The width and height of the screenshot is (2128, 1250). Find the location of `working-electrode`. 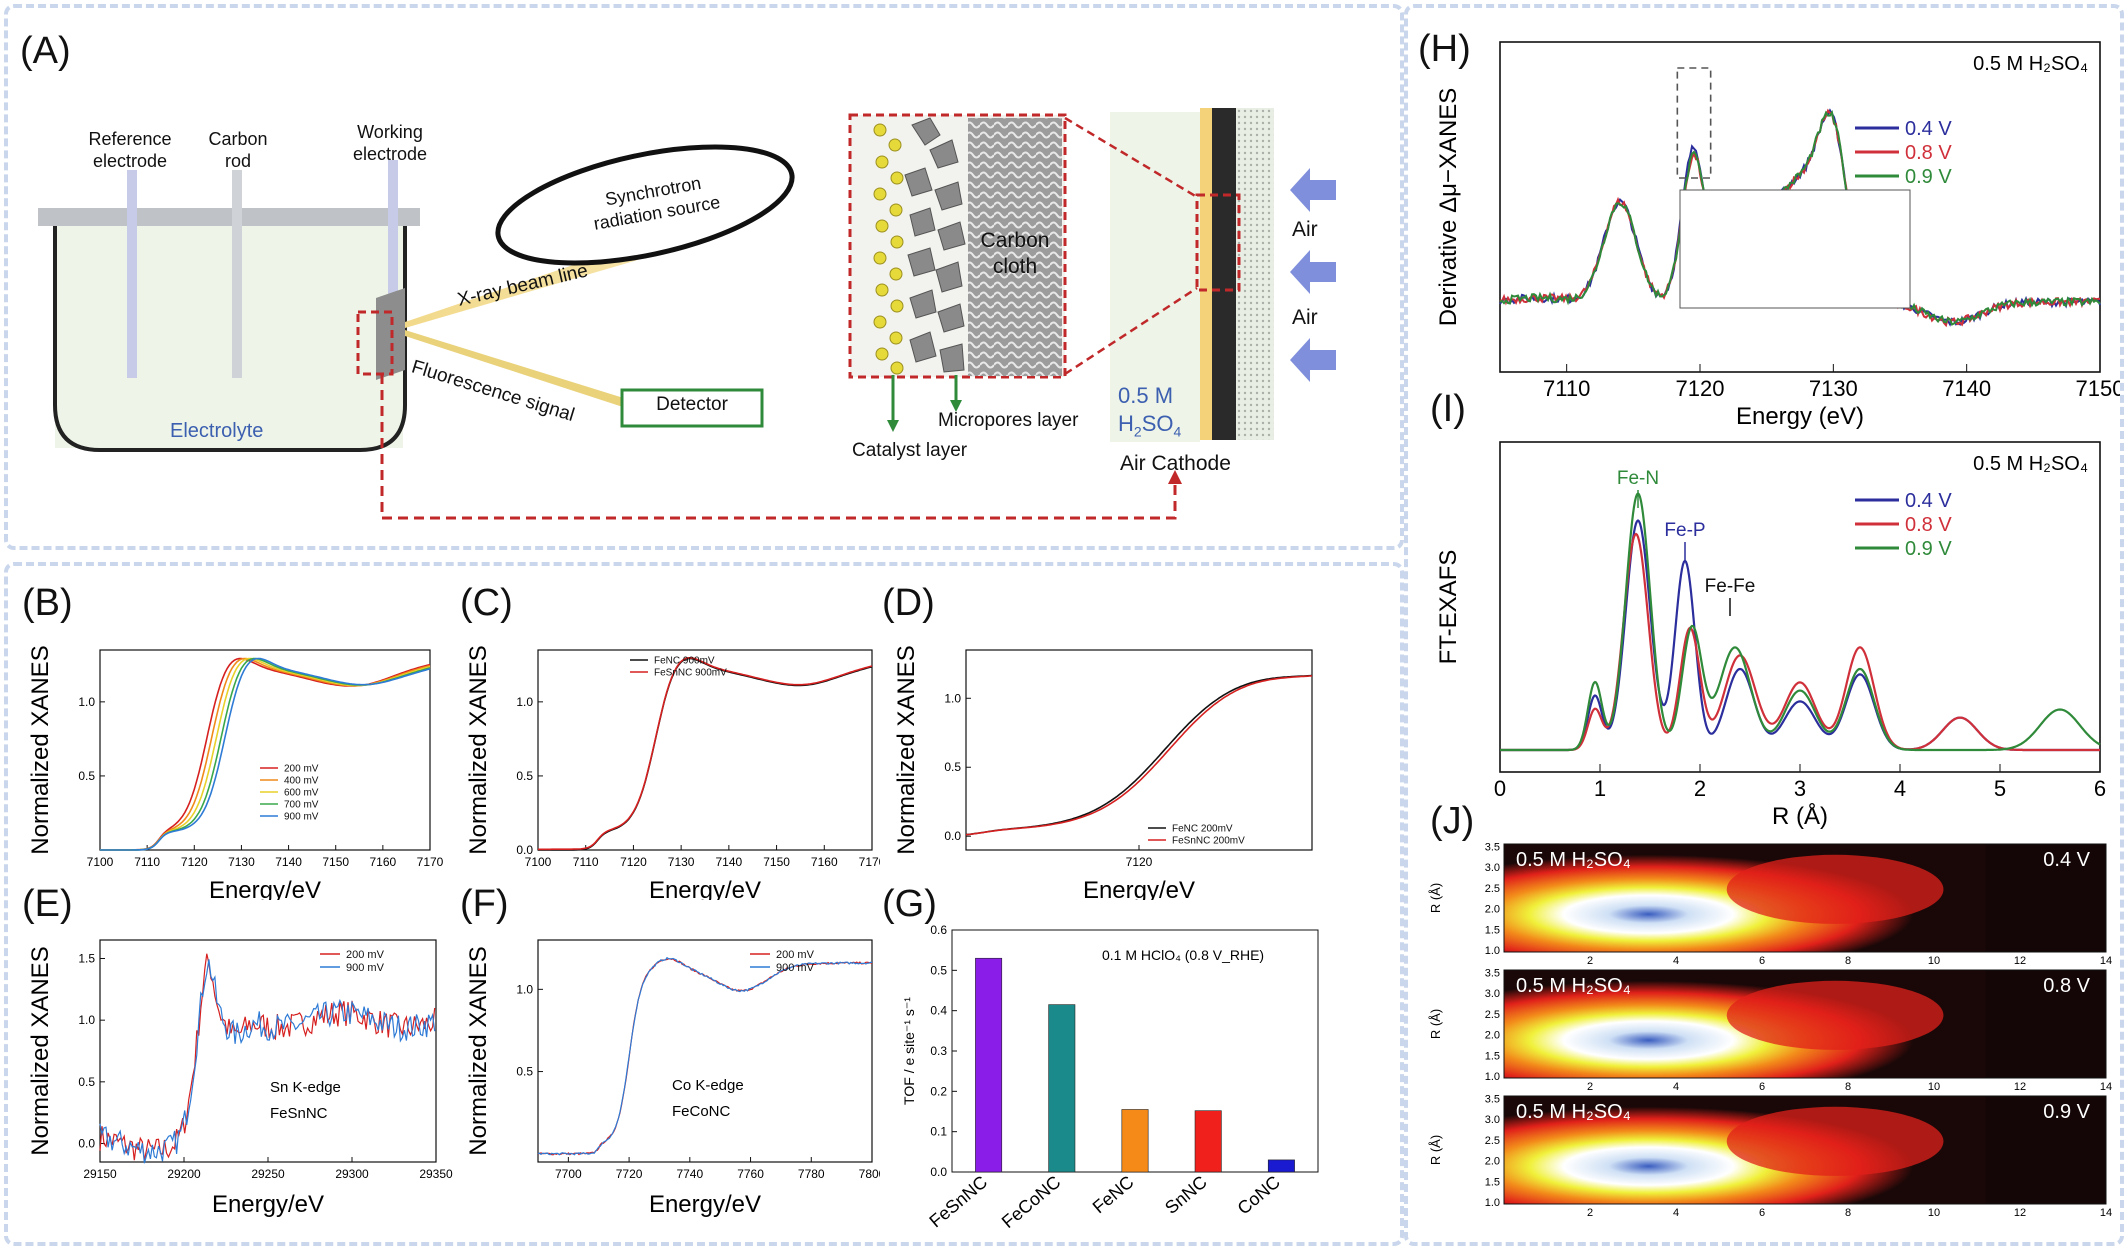

working-electrode is located at coordinates (393, 235).